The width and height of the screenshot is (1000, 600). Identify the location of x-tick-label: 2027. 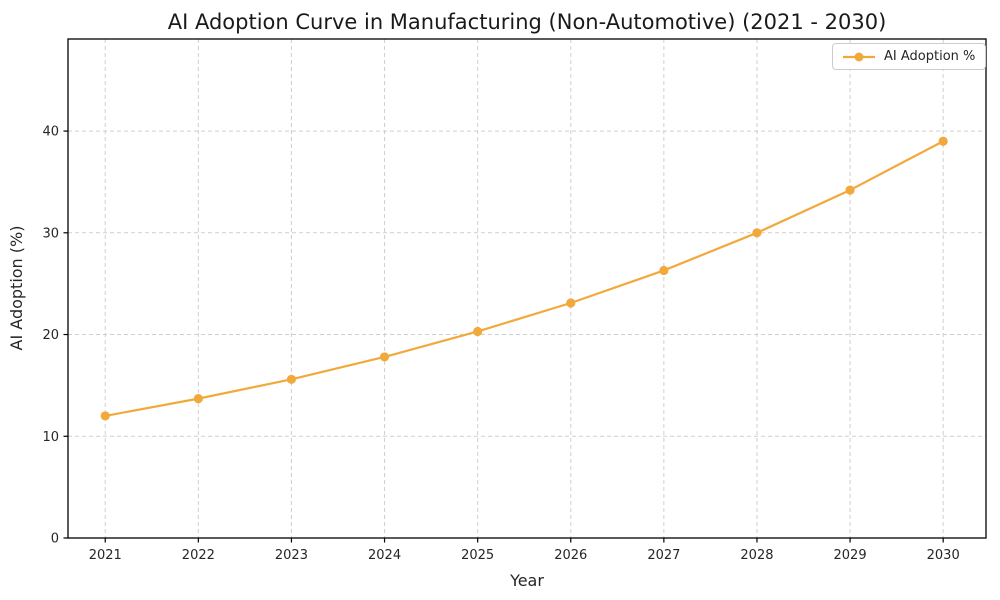
(663, 555).